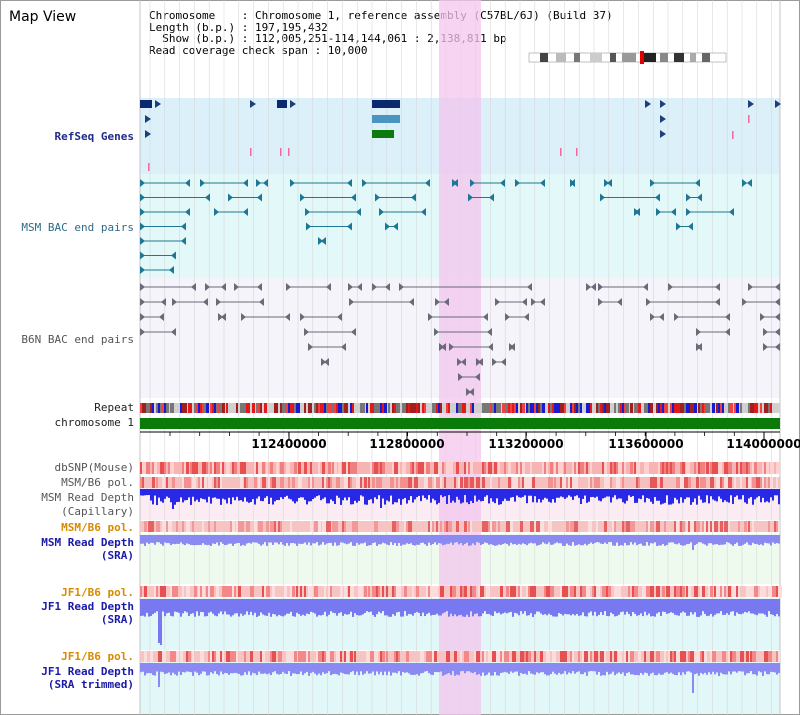 The image size is (800, 715). What do you see at coordinates (460, 339) in the screenshot?
I see `b6n-bac-end-pairs` at bounding box center [460, 339].